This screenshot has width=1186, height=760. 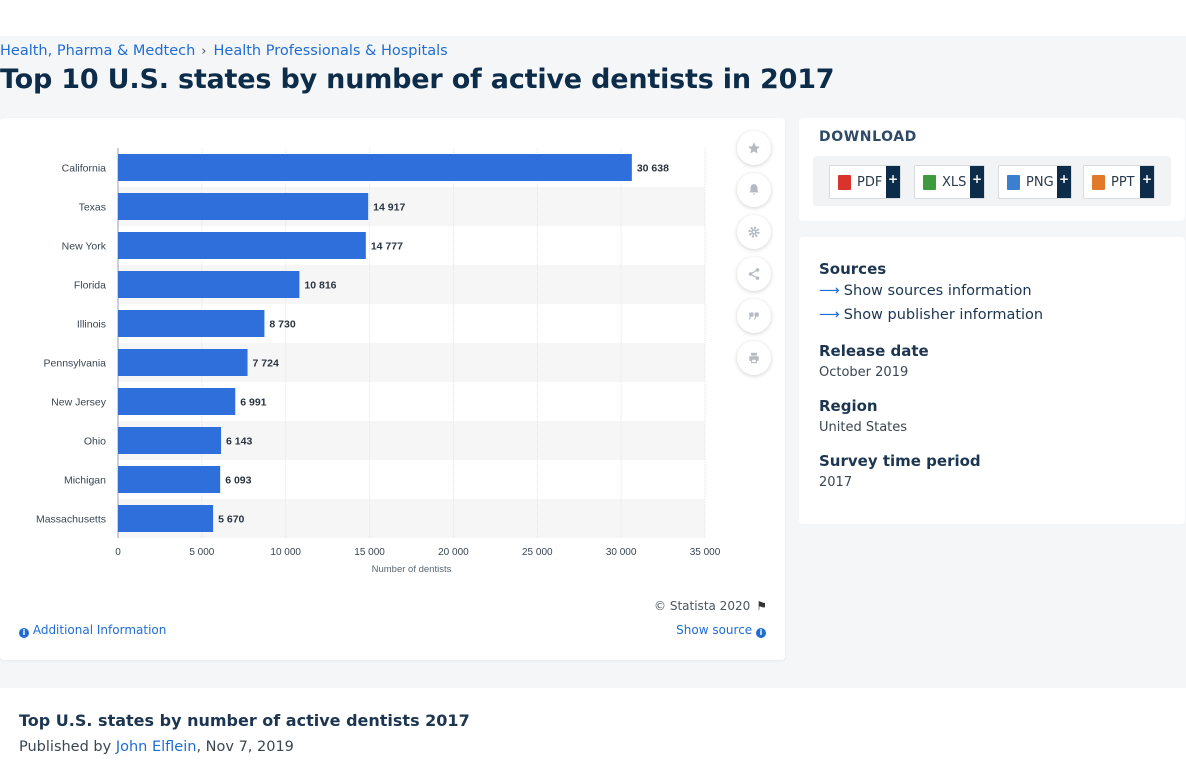 What do you see at coordinates (98, 51) in the screenshot?
I see `breadcrumb-item-health: Health, Pharma & Medtech` at bounding box center [98, 51].